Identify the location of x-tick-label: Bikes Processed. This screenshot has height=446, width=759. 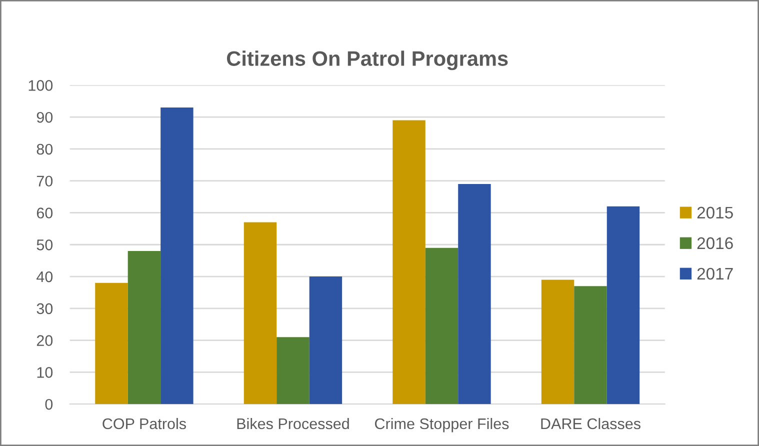
(293, 424).